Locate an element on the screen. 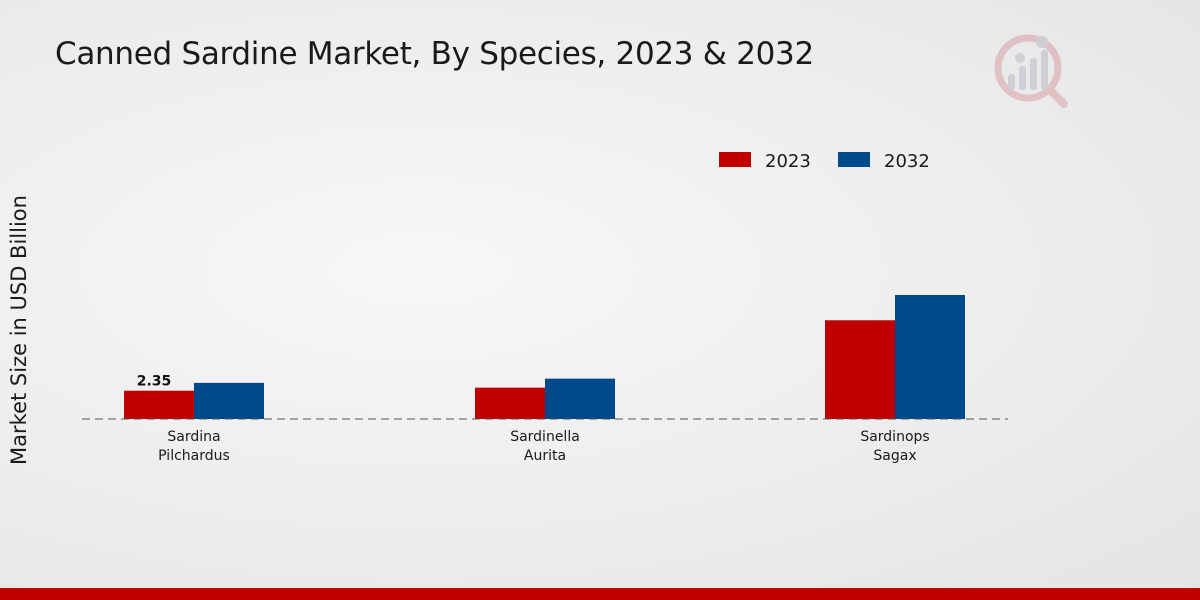  data-label: 2.35 is located at coordinates (154, 382).